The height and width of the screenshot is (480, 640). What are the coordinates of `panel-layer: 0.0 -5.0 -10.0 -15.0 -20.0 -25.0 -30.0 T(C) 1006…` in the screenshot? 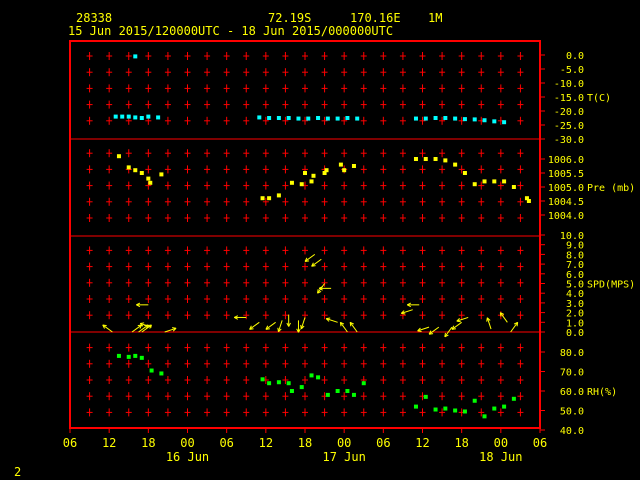 It's located at (587, 244).